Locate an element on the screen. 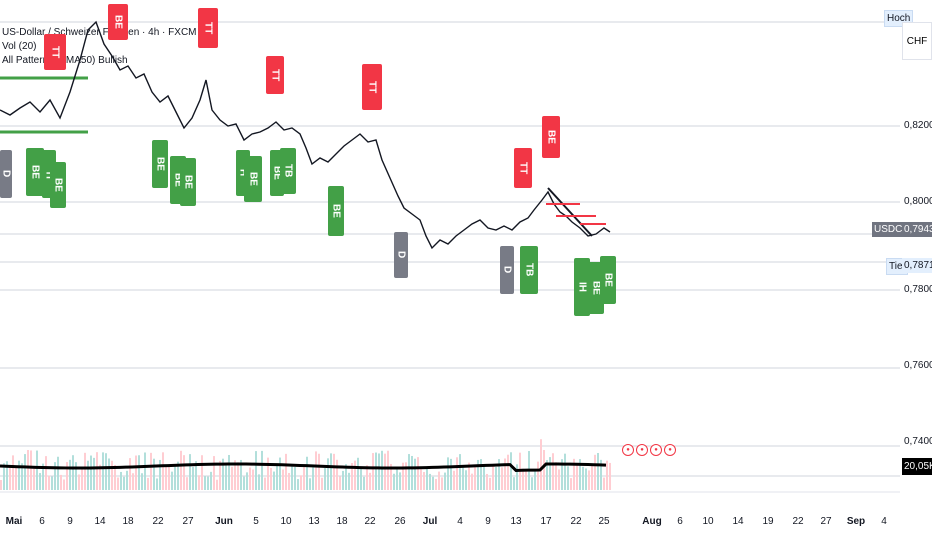  currency-button: CHF is located at coordinates (917, 41).